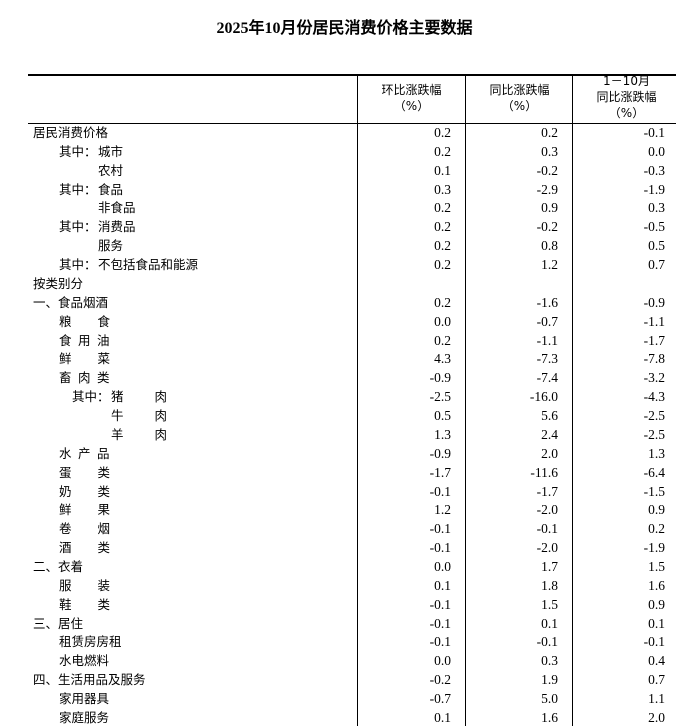  Describe the element at coordinates (84, 717) in the screenshot. I see `row-label: 家庭服务` at that location.